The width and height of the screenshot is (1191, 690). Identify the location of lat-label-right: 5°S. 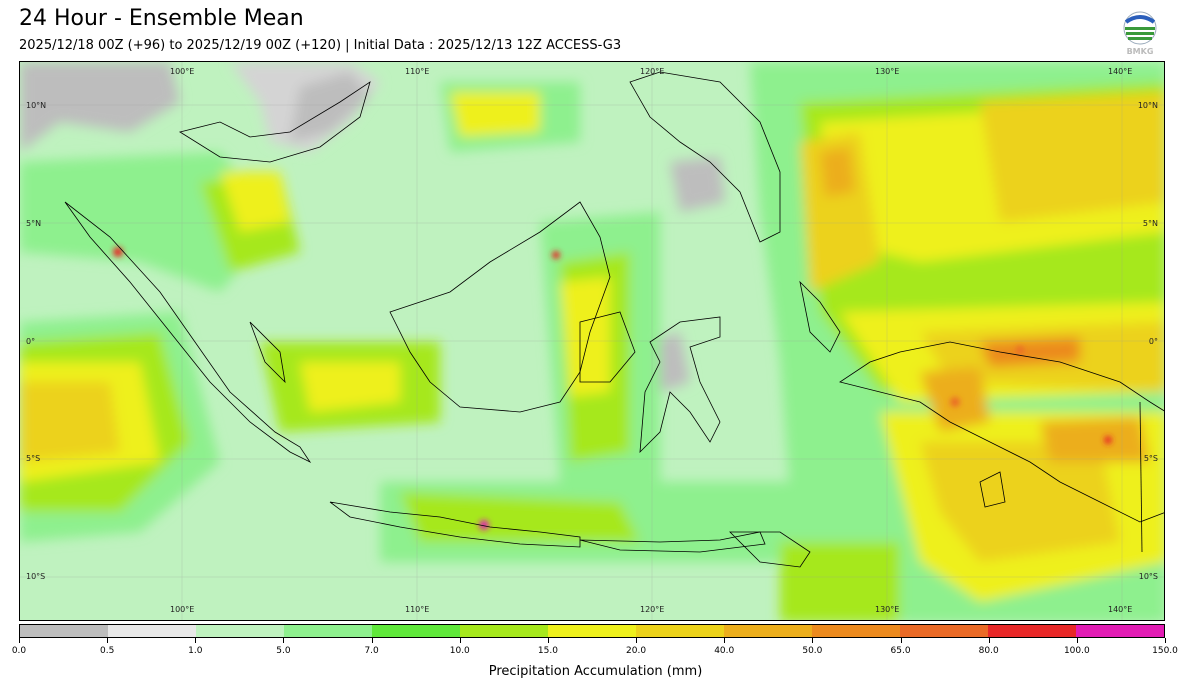
(1150, 458).